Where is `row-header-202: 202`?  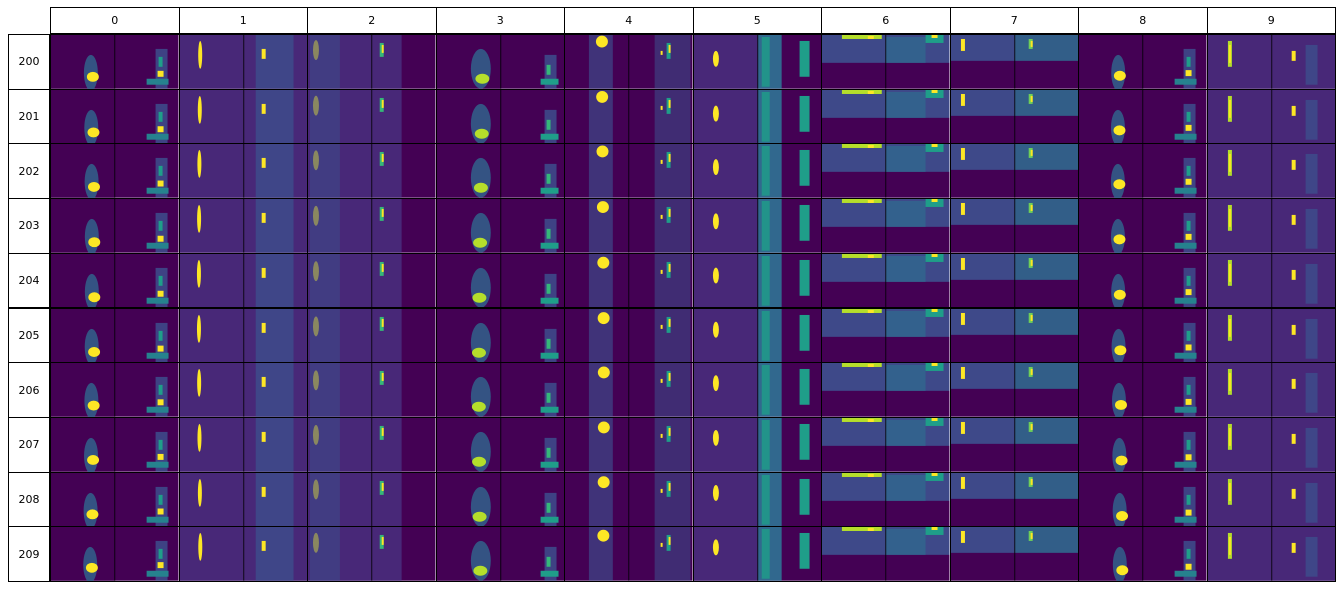
row-header-202: 202 is located at coordinates (29, 171).